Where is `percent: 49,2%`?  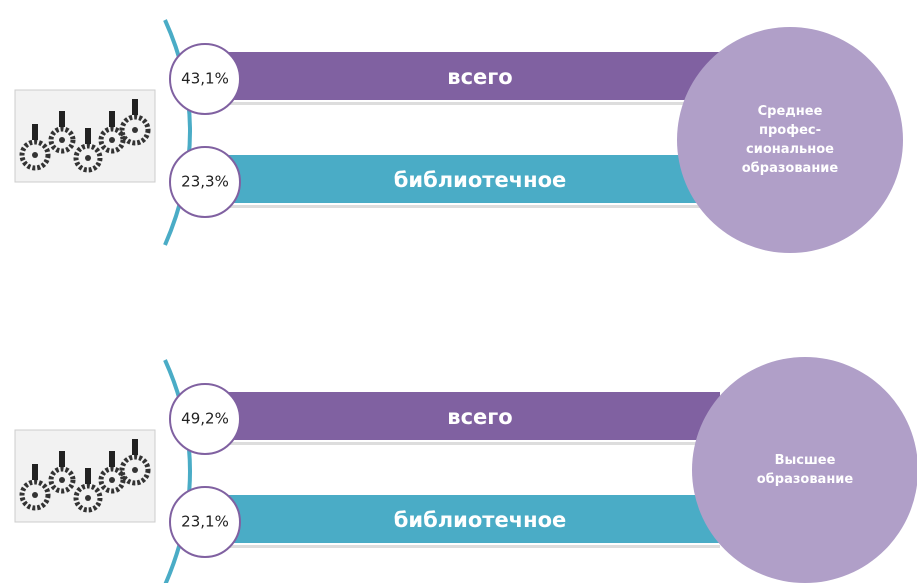 percent: 49,2% is located at coordinates (205, 419).